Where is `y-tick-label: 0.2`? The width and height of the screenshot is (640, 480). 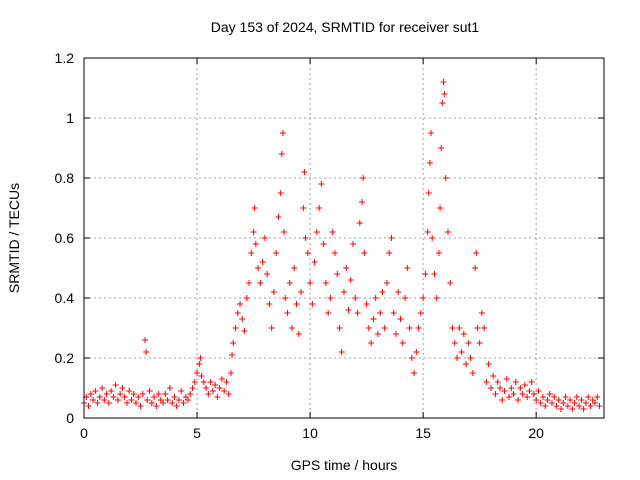
y-tick-label: 0.2 is located at coordinates (65, 358).